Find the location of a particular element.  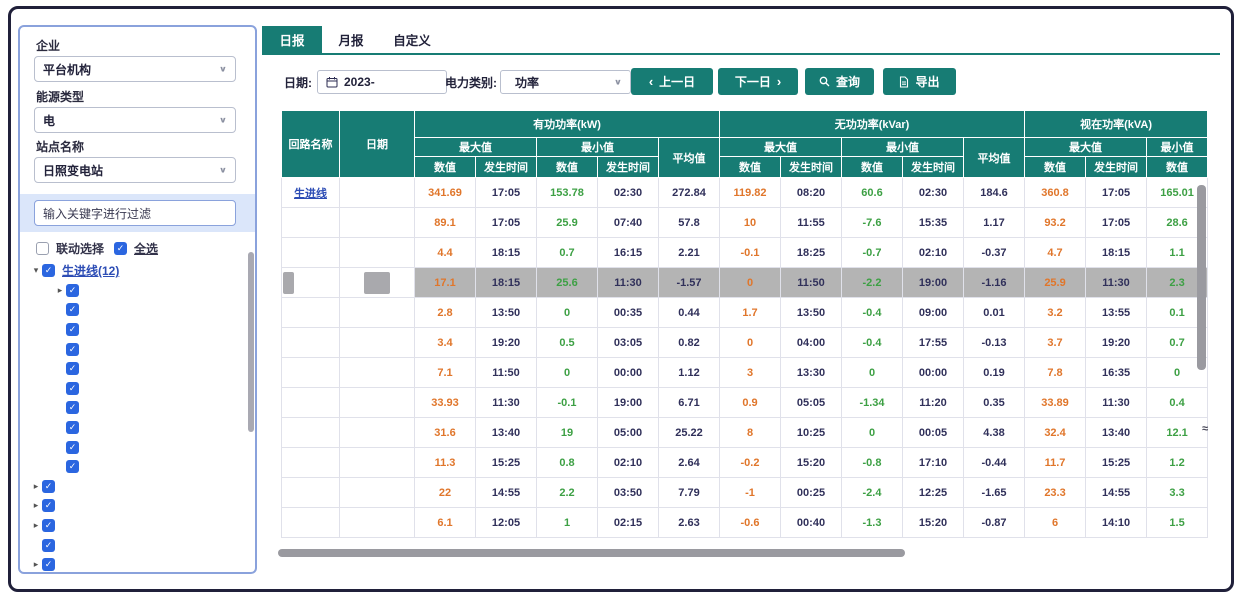

min-value-cell: 60.6 is located at coordinates (872, 192).